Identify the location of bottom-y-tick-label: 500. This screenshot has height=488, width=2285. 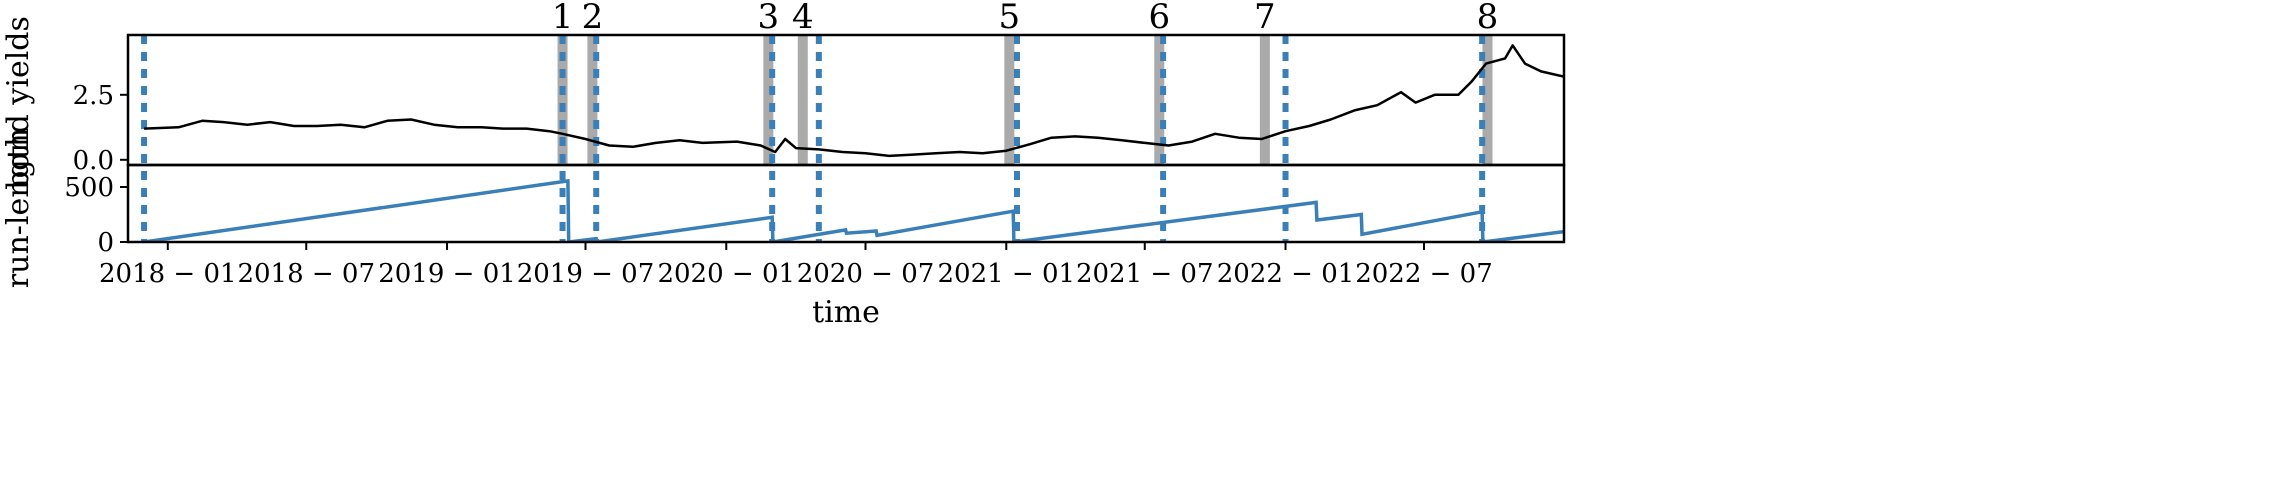
(89, 188).